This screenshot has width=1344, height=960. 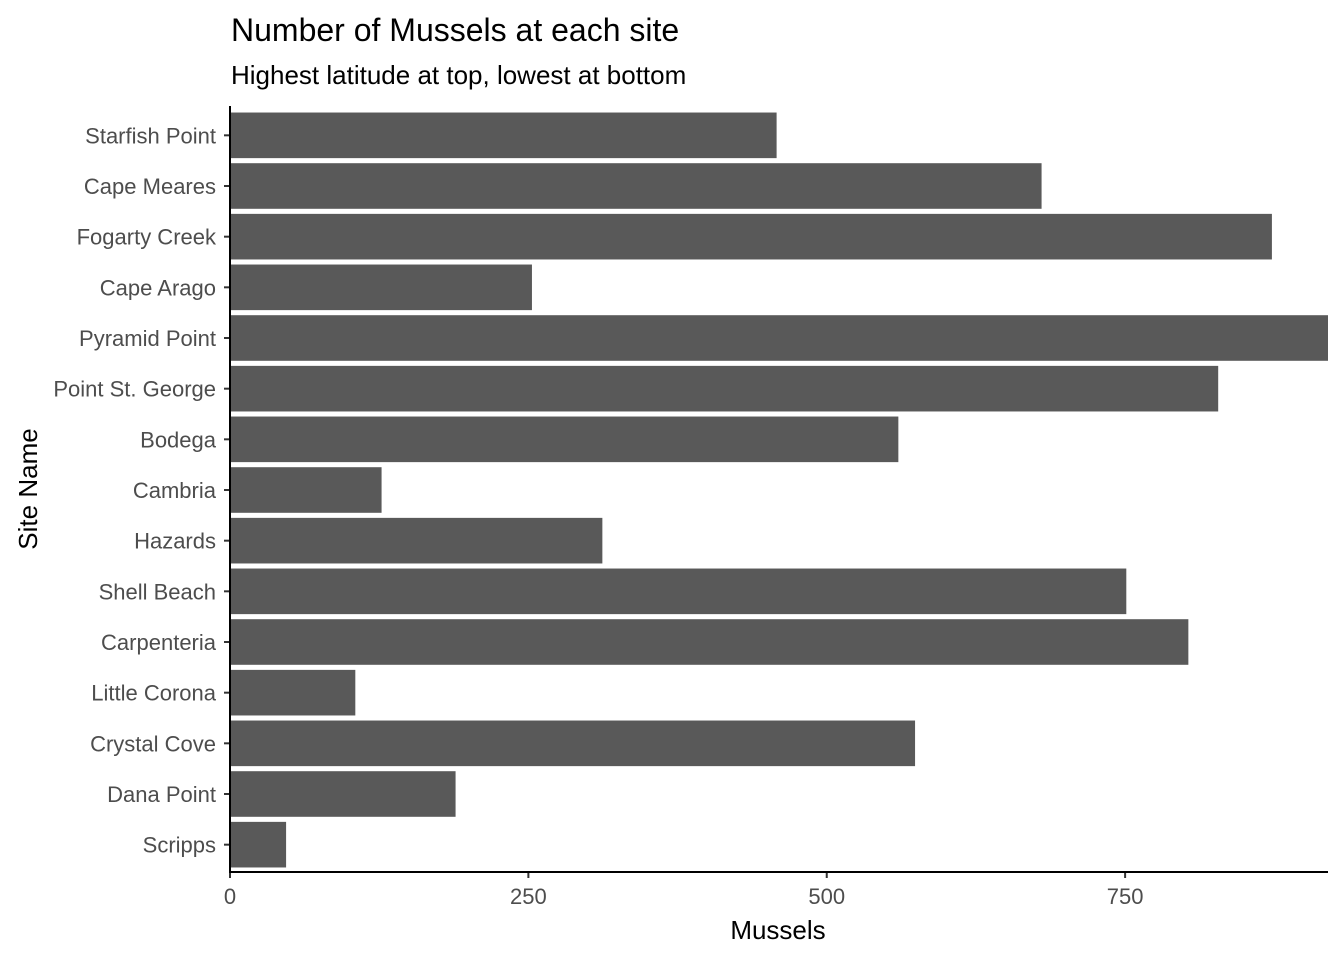 What do you see at coordinates (381, 287) in the screenshot?
I see `bar-cape-arago` at bounding box center [381, 287].